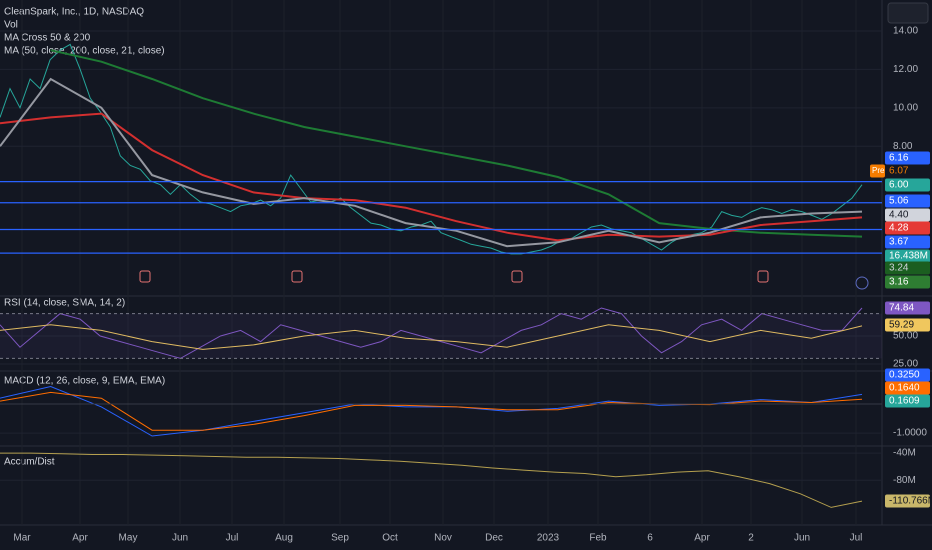 The width and height of the screenshot is (932, 550). I want to click on ma-cross-label: MA Cross 50 & 200, so click(47, 38).